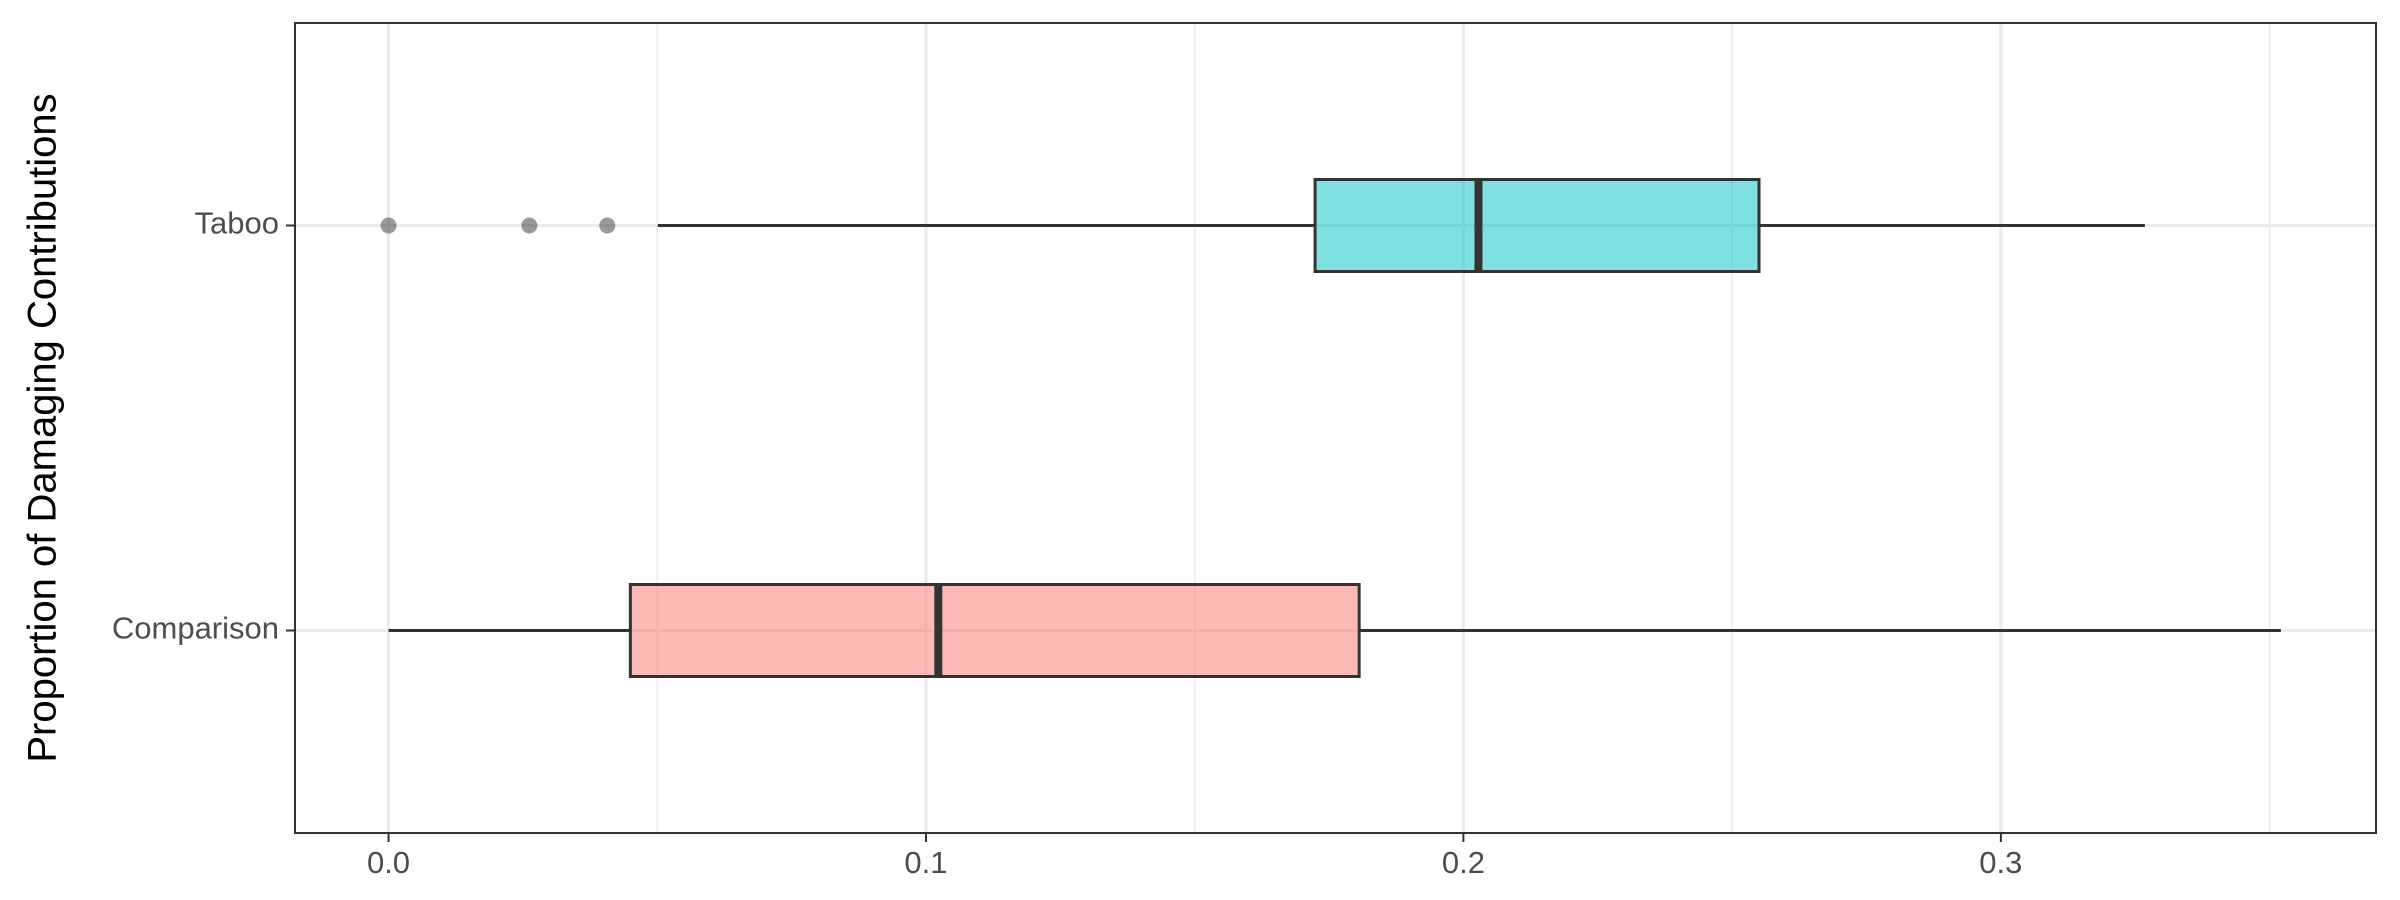 This screenshot has height=900, width=2400. What do you see at coordinates (195, 628) in the screenshot?
I see `y-tick-label: Comparison` at bounding box center [195, 628].